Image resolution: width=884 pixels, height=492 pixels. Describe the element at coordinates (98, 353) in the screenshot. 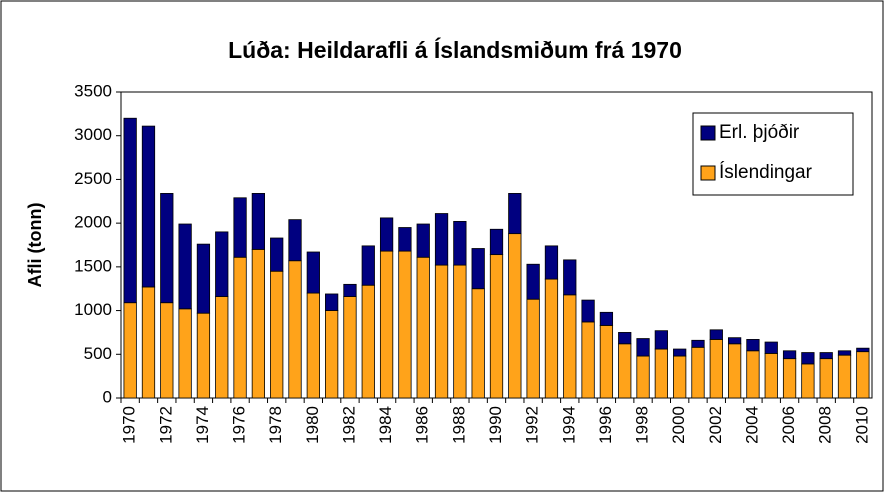

I see `y-tick-label: 500` at that location.